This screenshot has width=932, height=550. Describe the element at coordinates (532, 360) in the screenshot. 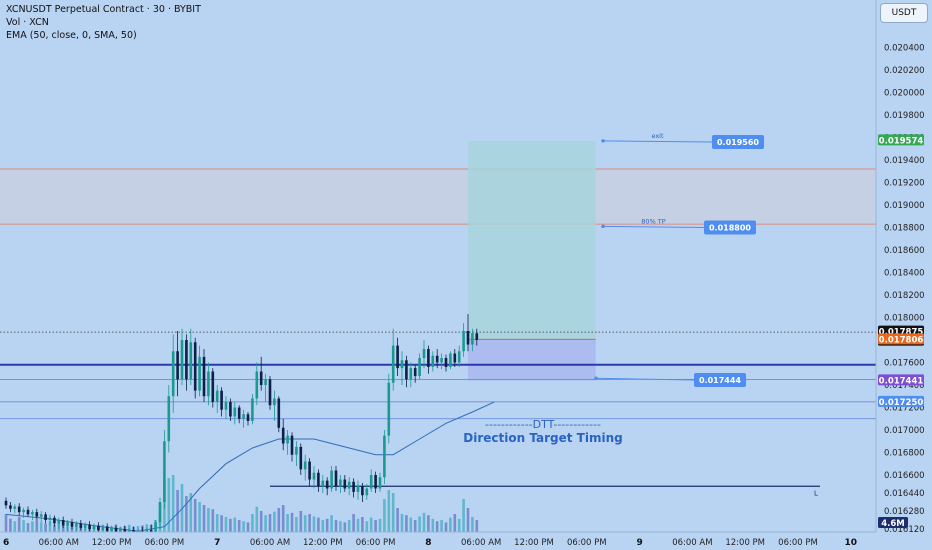

I see `stop-zone` at that location.